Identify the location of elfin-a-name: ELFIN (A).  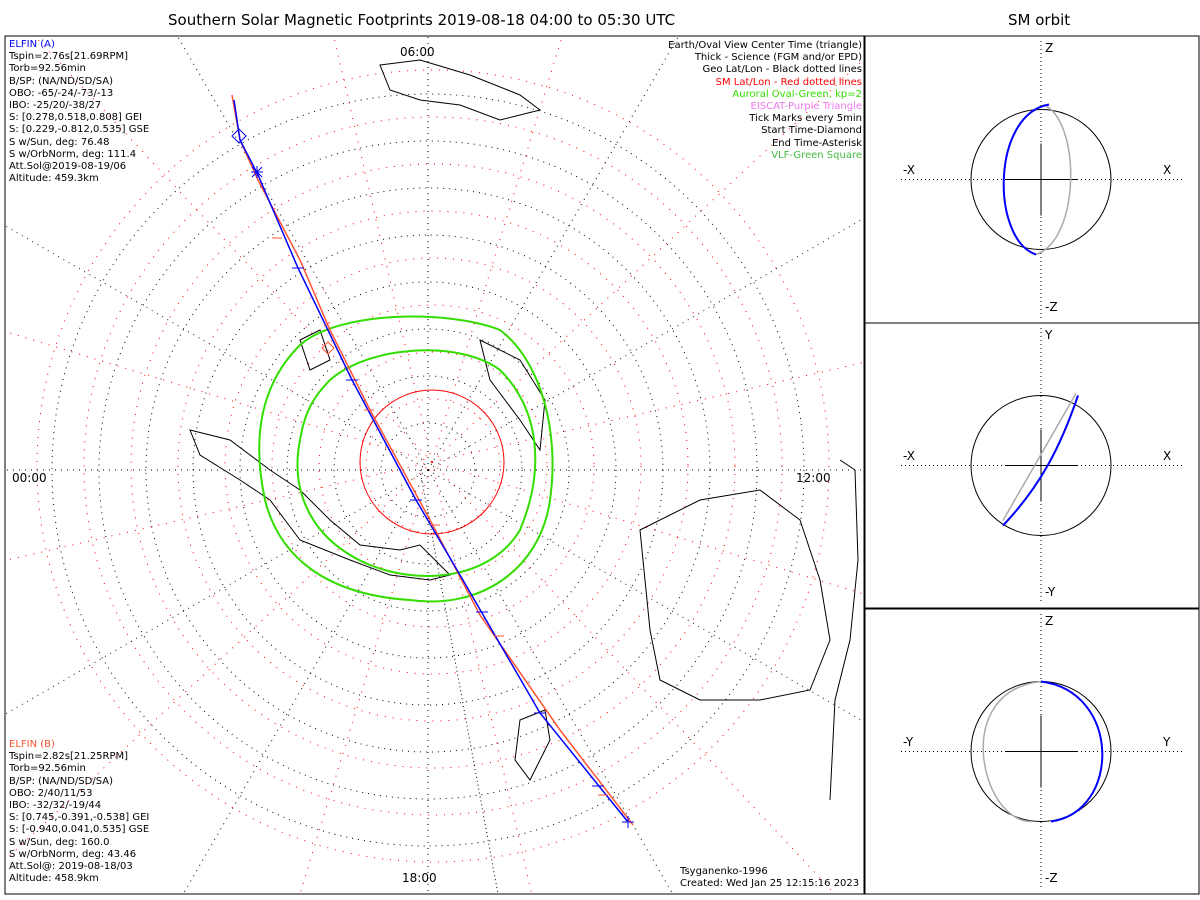
(32, 44).